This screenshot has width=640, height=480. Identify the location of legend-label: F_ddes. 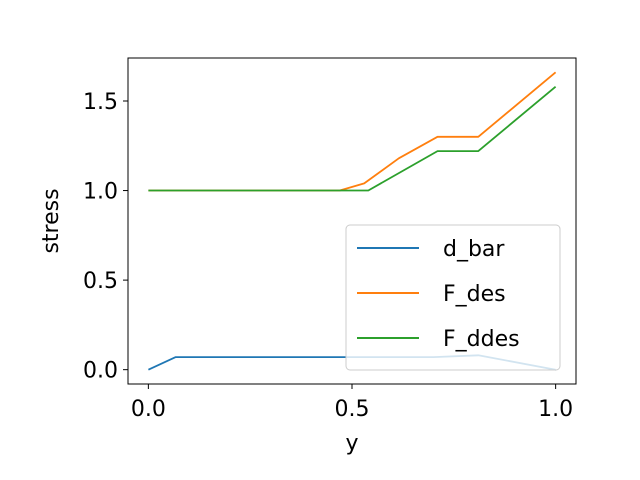
(481, 339).